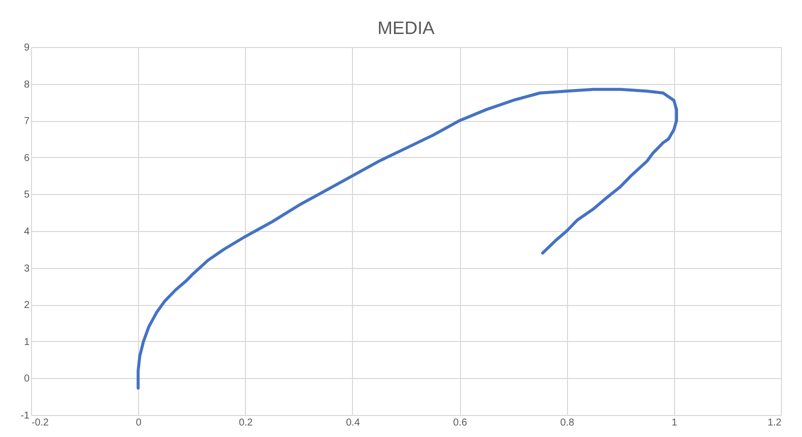  I want to click on y-tick-label: 5, so click(27, 195).